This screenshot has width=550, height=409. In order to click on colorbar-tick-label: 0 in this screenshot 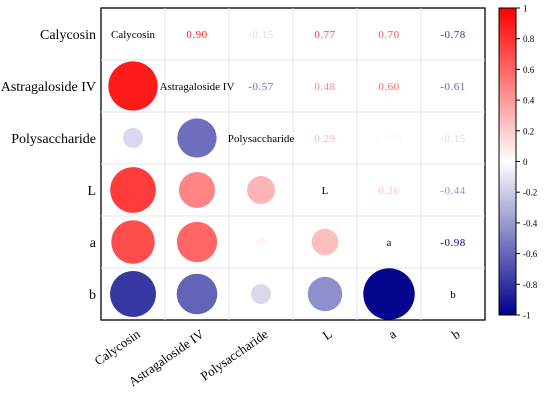, I will do `click(525, 162)`.